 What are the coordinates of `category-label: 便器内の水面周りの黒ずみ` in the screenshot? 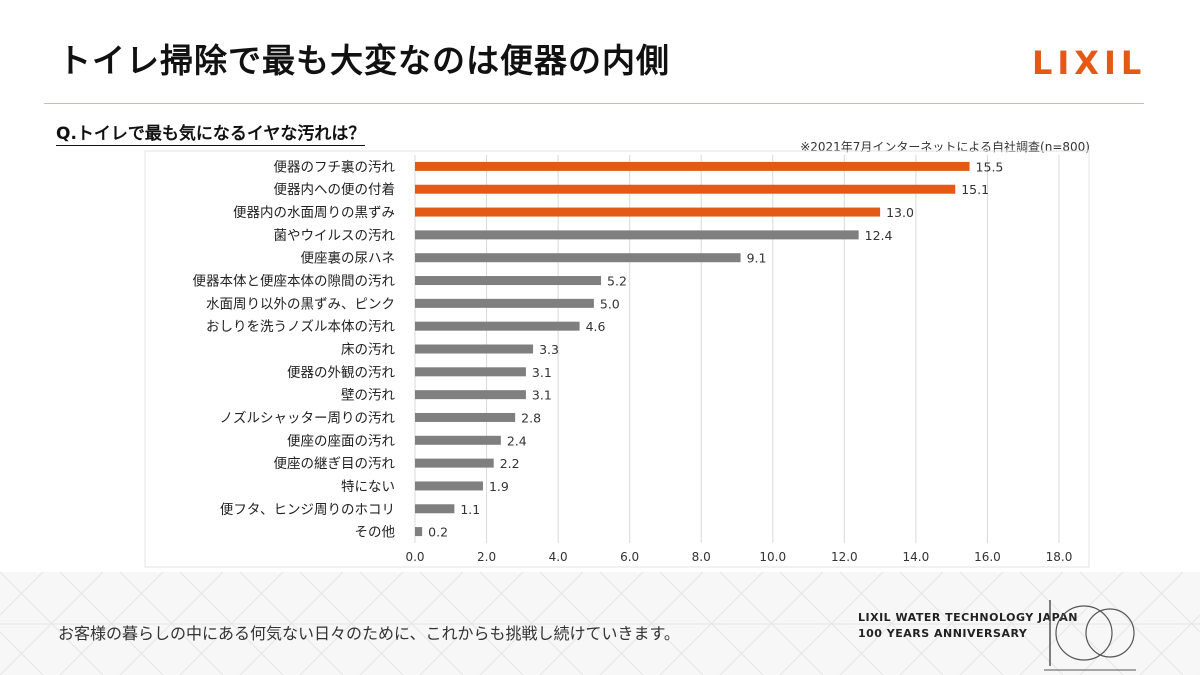 It's located at (314, 213).